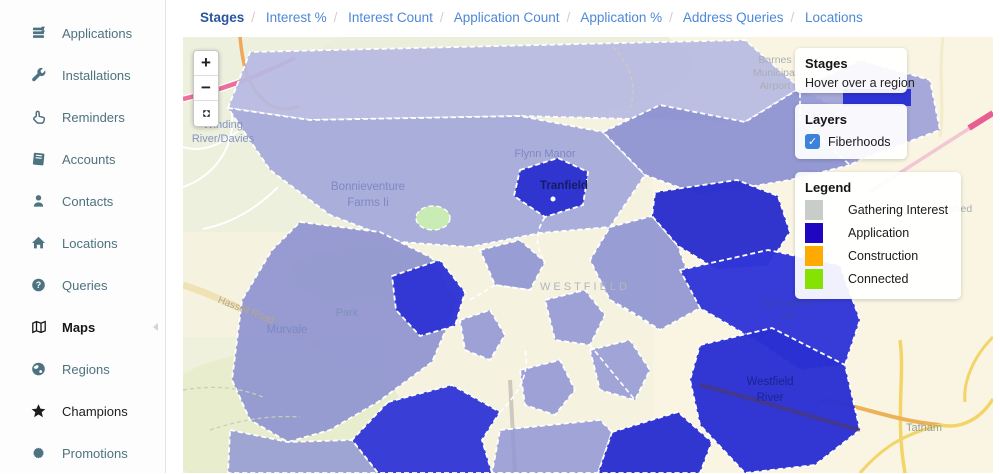 This screenshot has width=1000, height=474. Describe the element at coordinates (155, 327) in the screenshot. I see `sidebar-collapse-icon` at that location.